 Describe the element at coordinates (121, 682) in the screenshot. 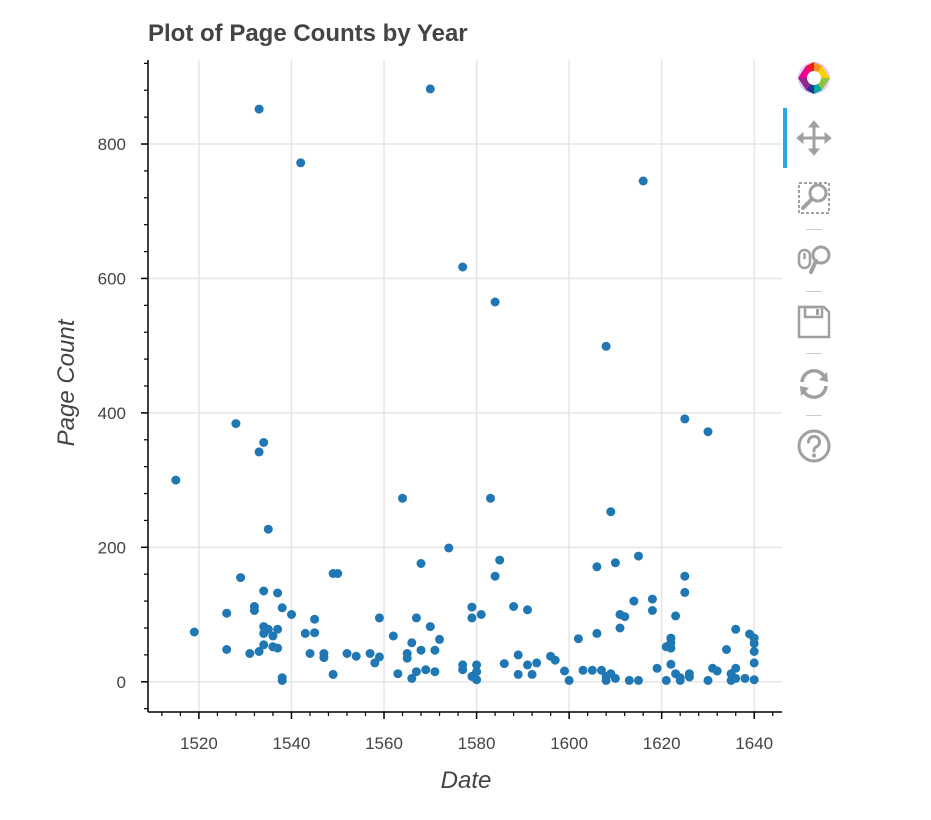

I see `y-tick-label: 0` at that location.